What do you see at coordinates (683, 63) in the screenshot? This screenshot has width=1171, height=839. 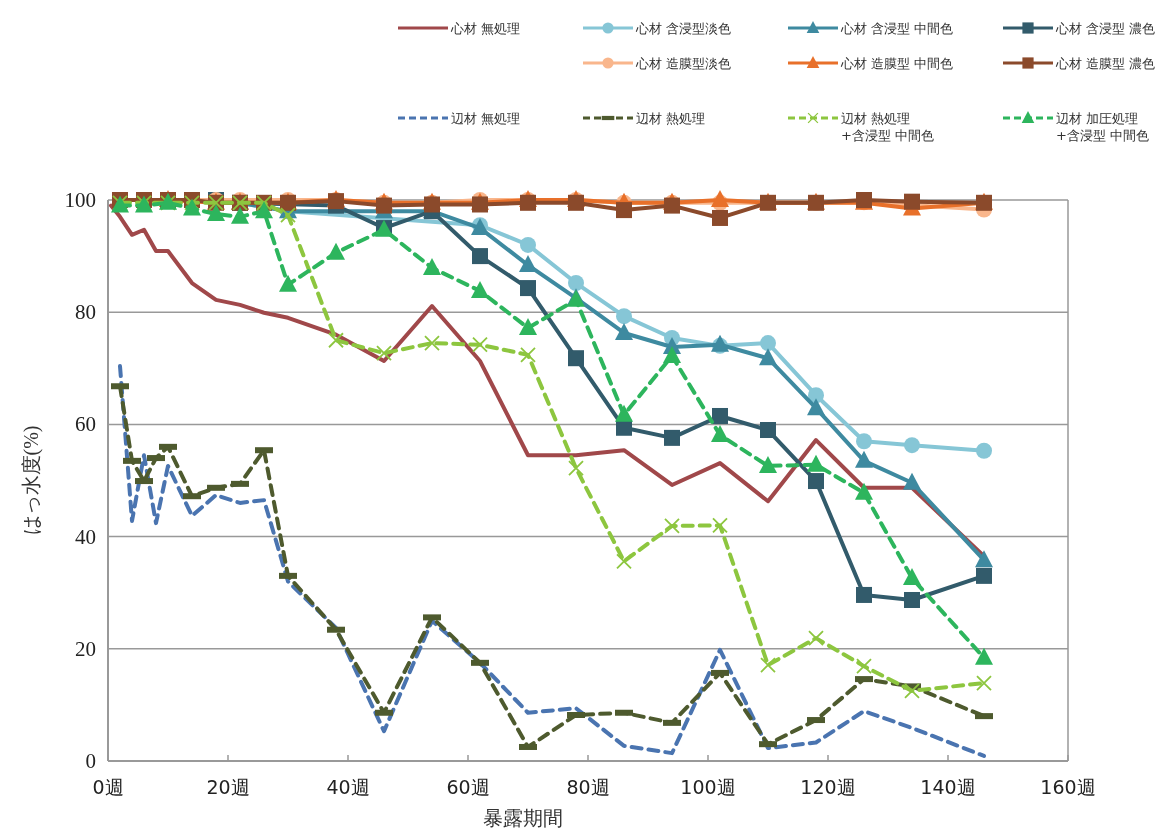 I see `legend-label: 心材 造膜型淡色` at bounding box center [683, 63].